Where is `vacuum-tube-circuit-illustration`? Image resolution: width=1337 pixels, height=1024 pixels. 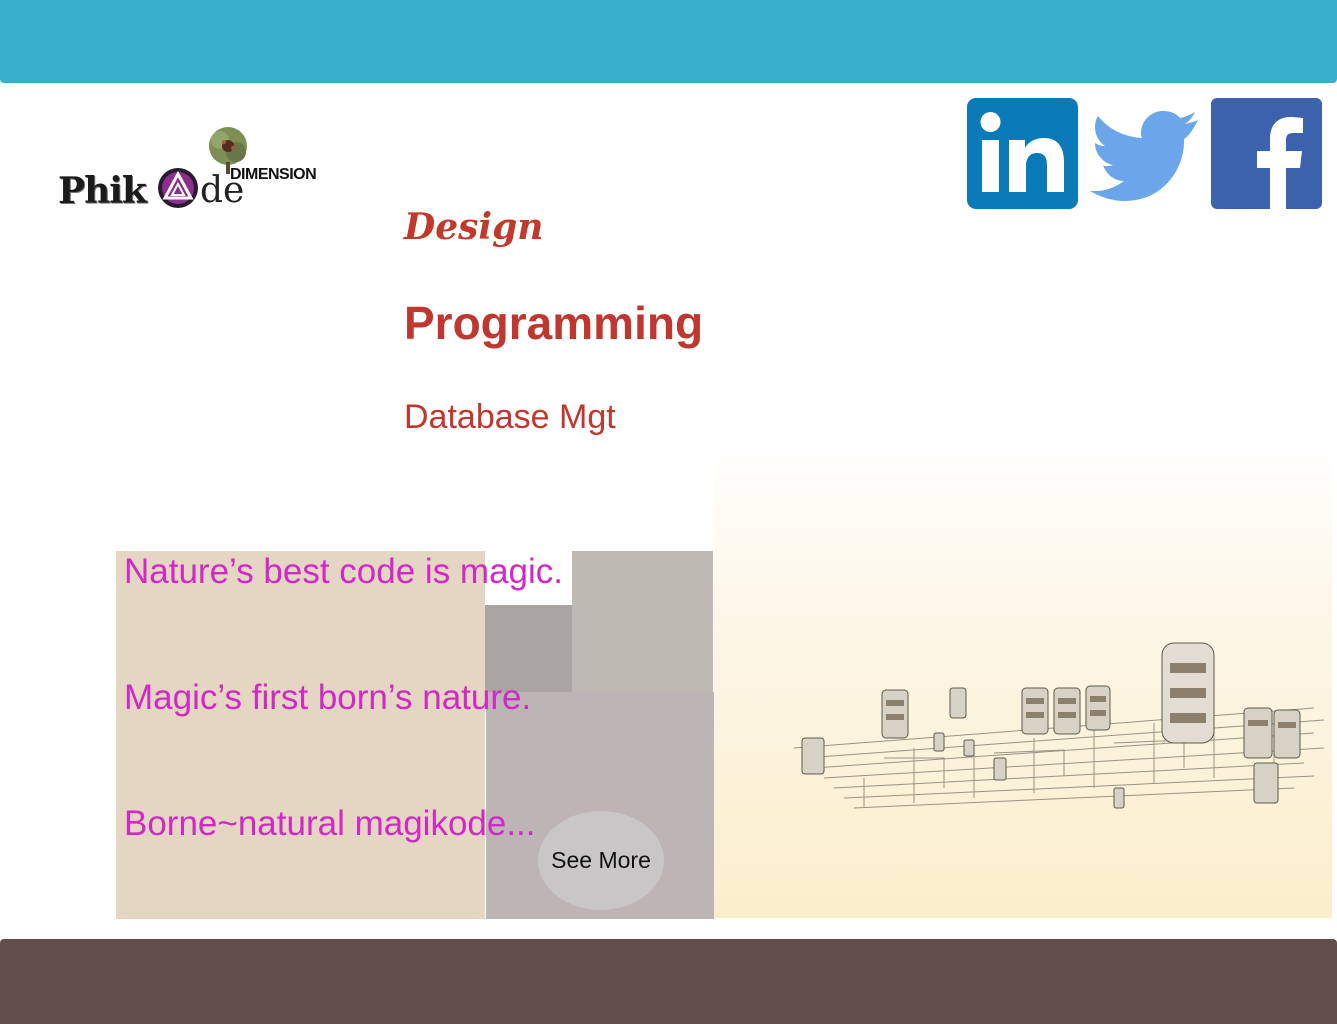
vacuum-tube-circuit-illustration is located at coordinates (1059, 725).